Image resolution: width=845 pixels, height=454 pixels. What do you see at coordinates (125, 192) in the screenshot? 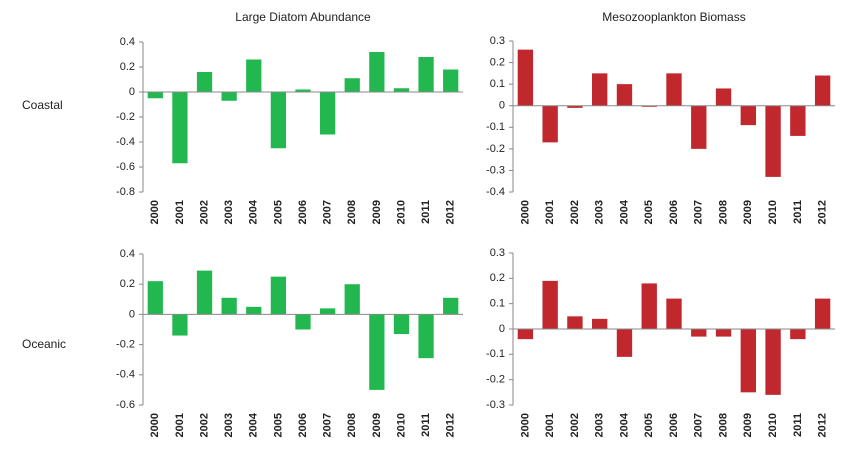
I see `y-tick-label: -0.8` at bounding box center [125, 192].